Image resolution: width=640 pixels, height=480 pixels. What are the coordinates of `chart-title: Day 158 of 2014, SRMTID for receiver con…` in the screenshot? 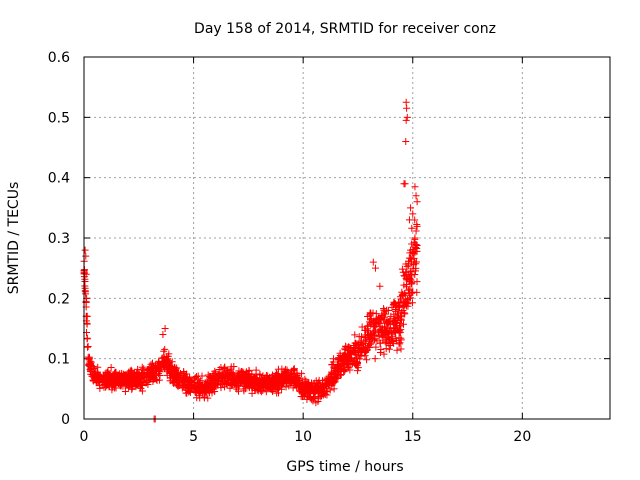 It's located at (345, 29).